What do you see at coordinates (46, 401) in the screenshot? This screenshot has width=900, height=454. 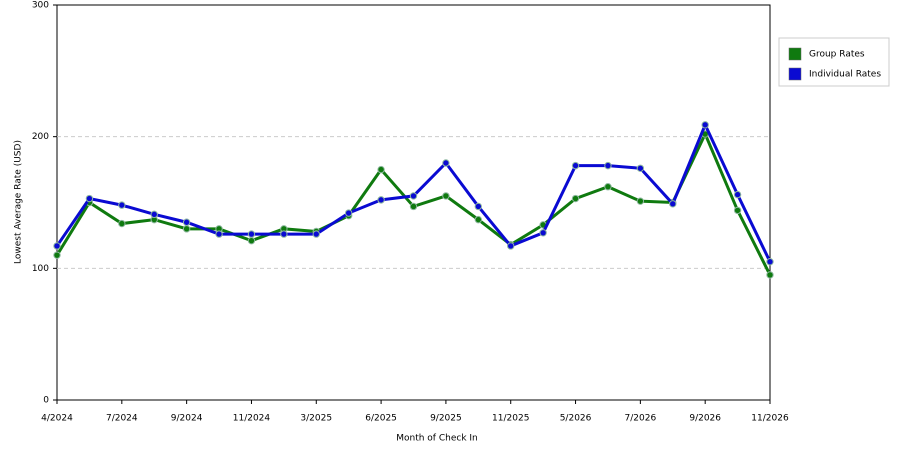 I see `y-tick-label: 0` at bounding box center [46, 401].